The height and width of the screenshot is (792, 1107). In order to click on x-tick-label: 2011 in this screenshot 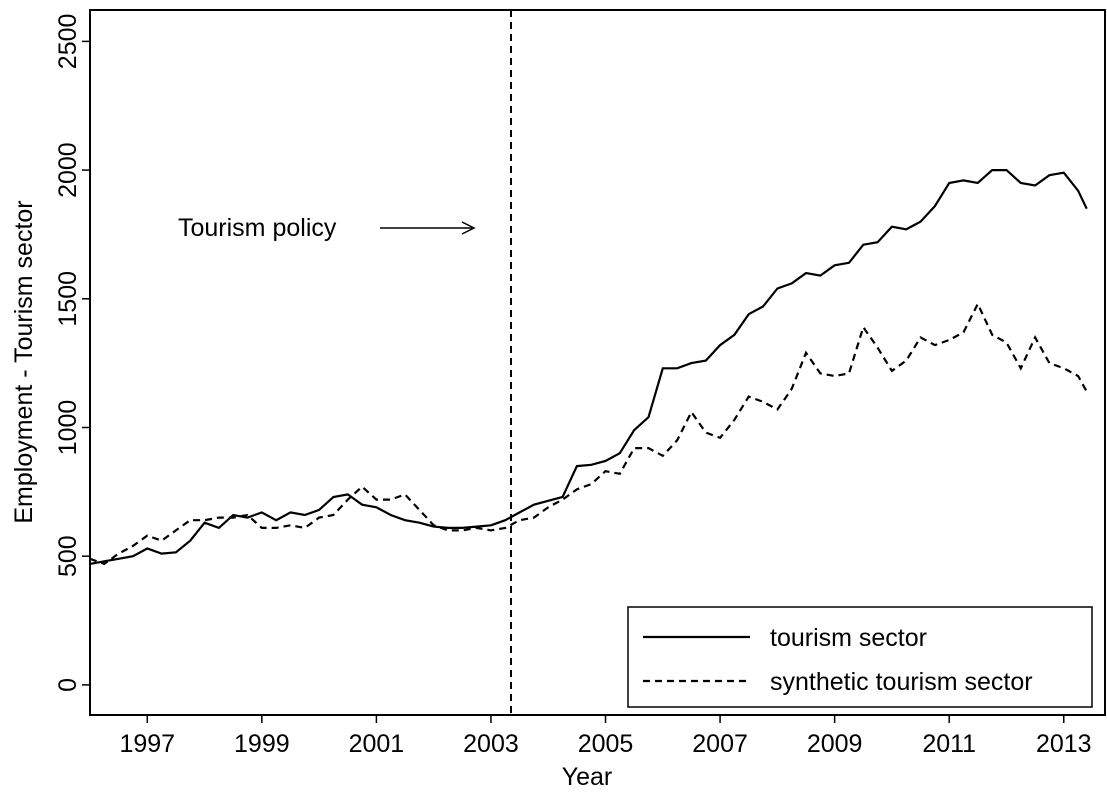, I will do `click(949, 744)`.